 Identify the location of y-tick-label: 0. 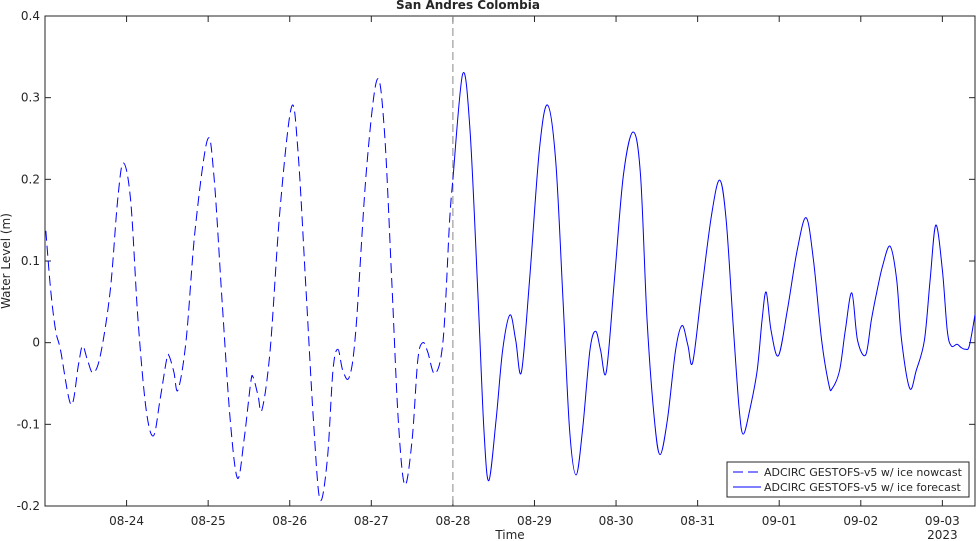
(36, 343).